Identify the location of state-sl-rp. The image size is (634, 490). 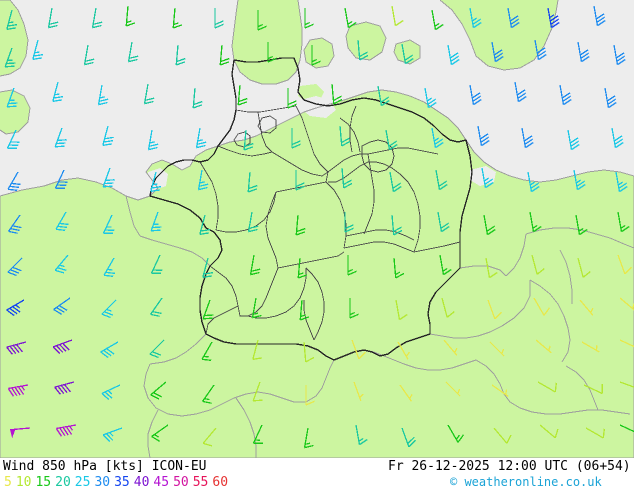
(228, 291).